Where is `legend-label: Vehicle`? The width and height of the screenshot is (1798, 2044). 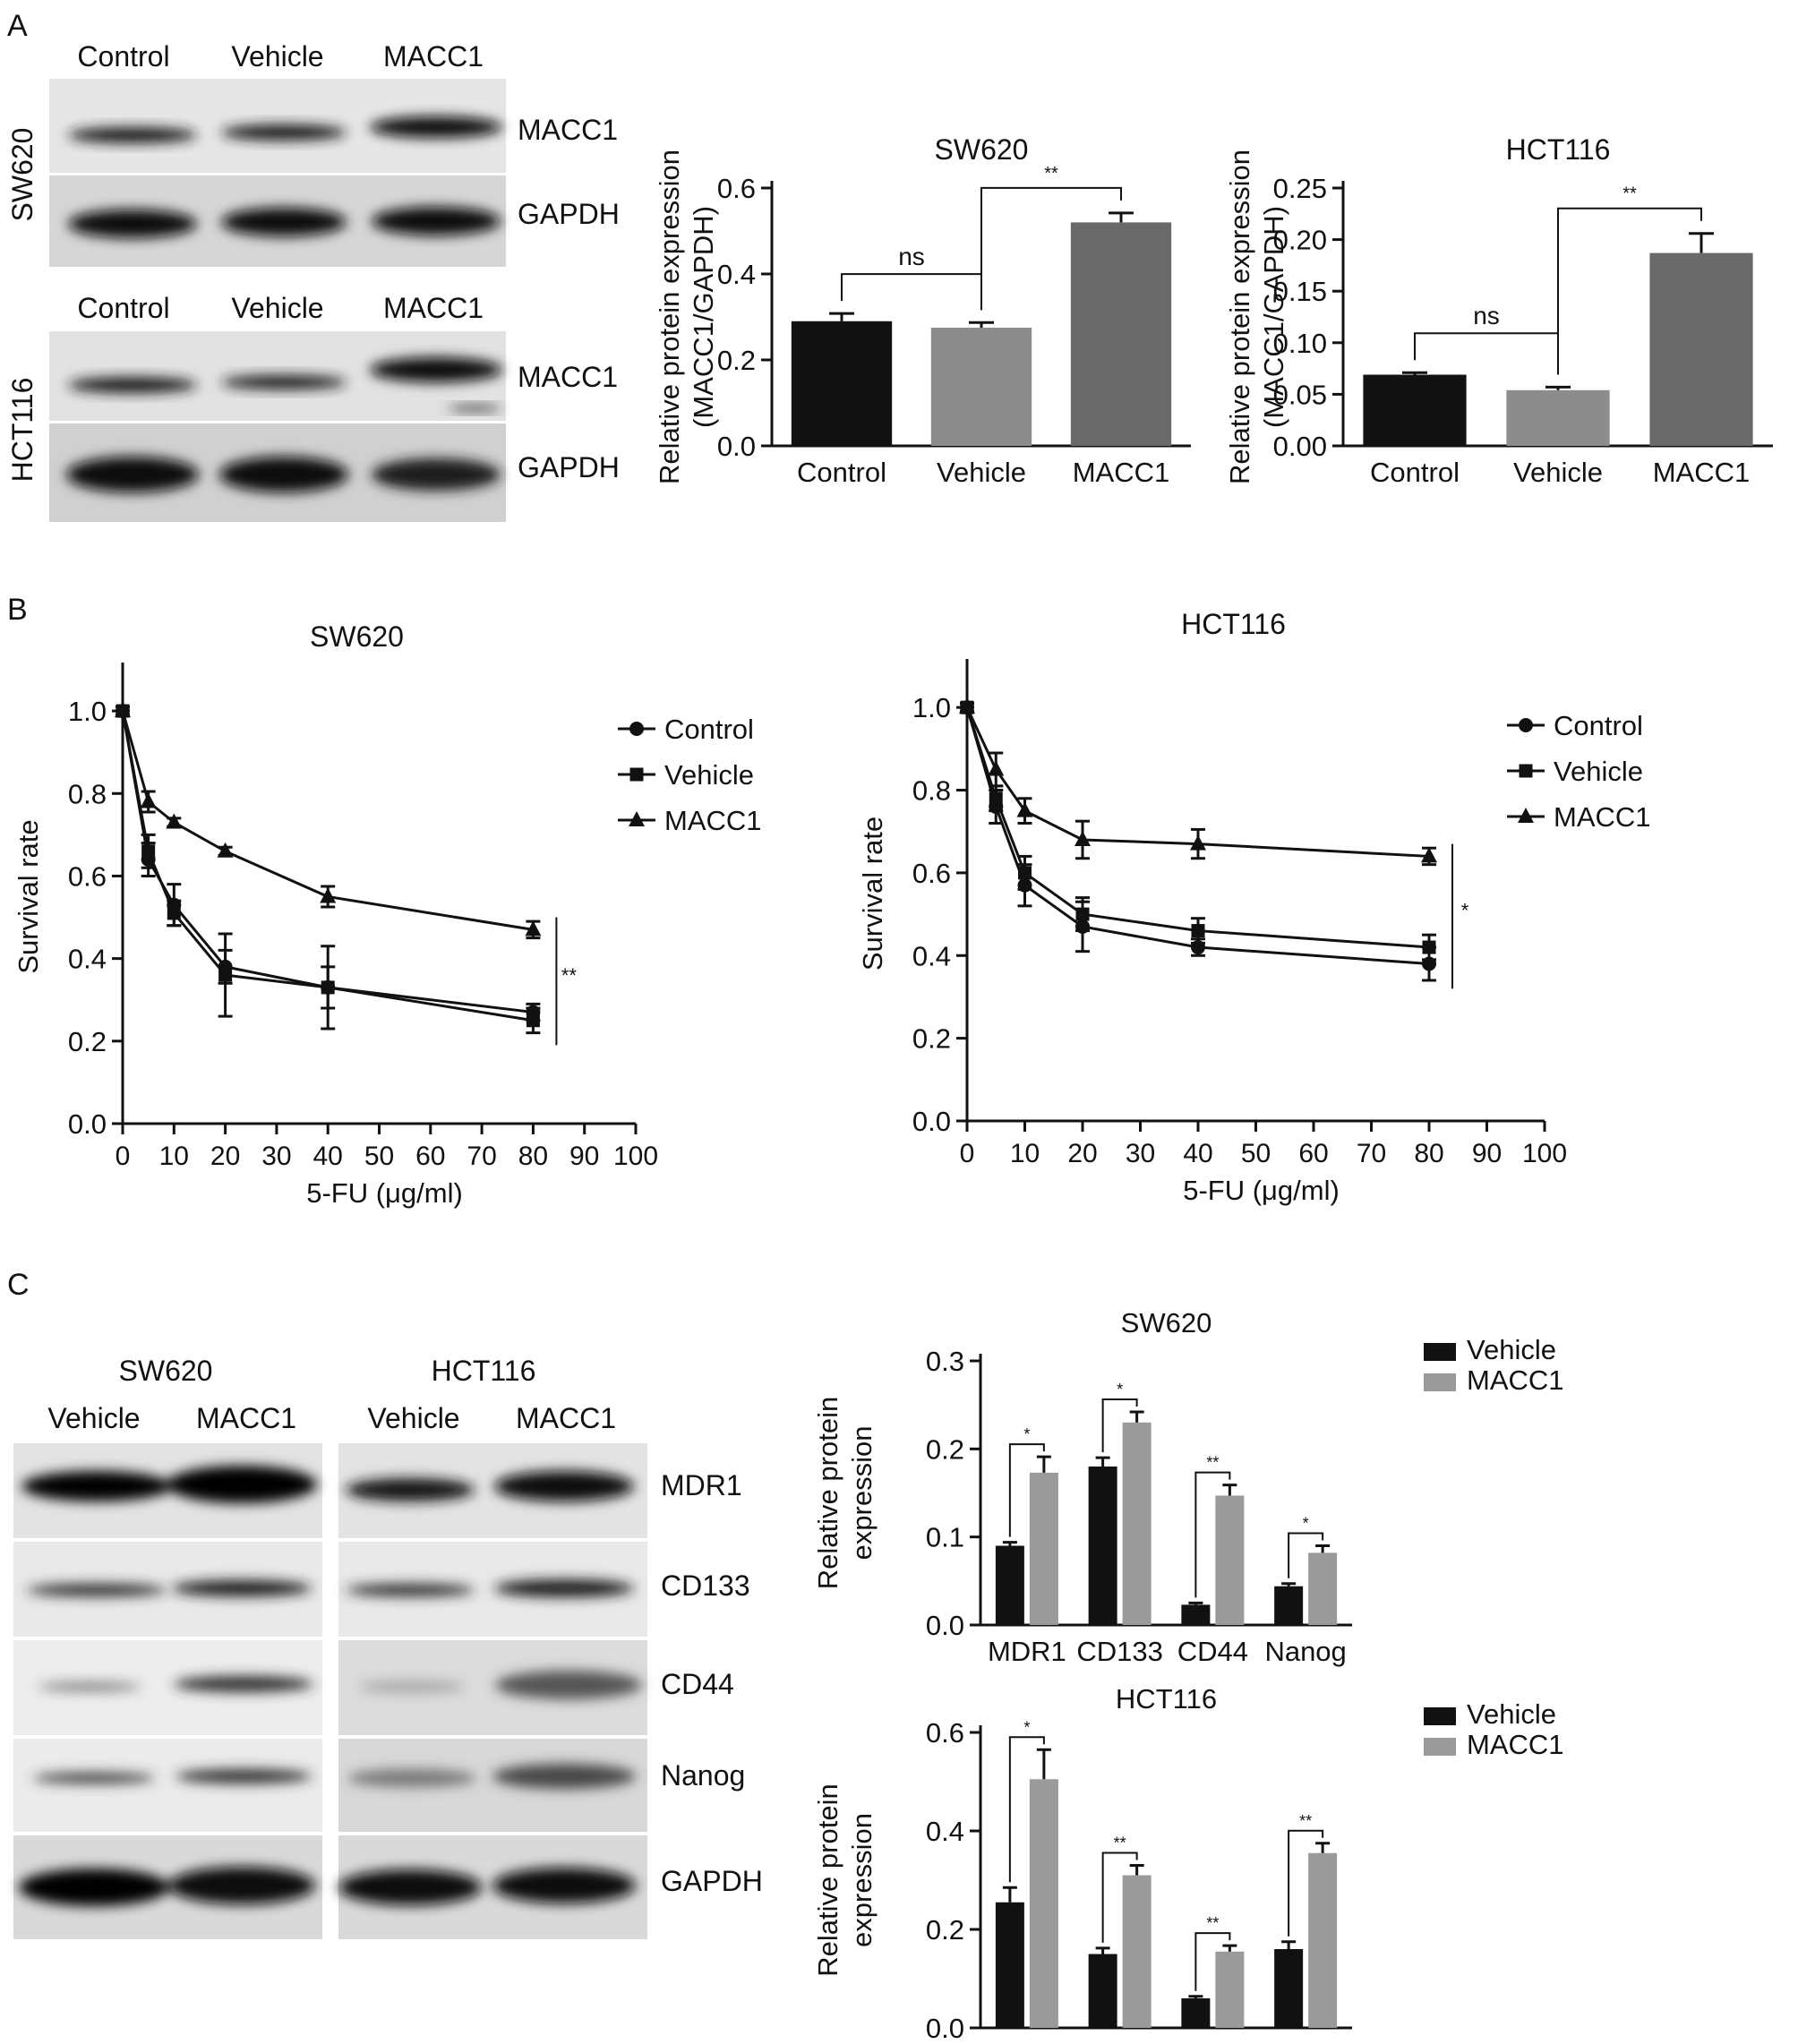
legend-label: Vehicle is located at coordinates (1511, 1349).